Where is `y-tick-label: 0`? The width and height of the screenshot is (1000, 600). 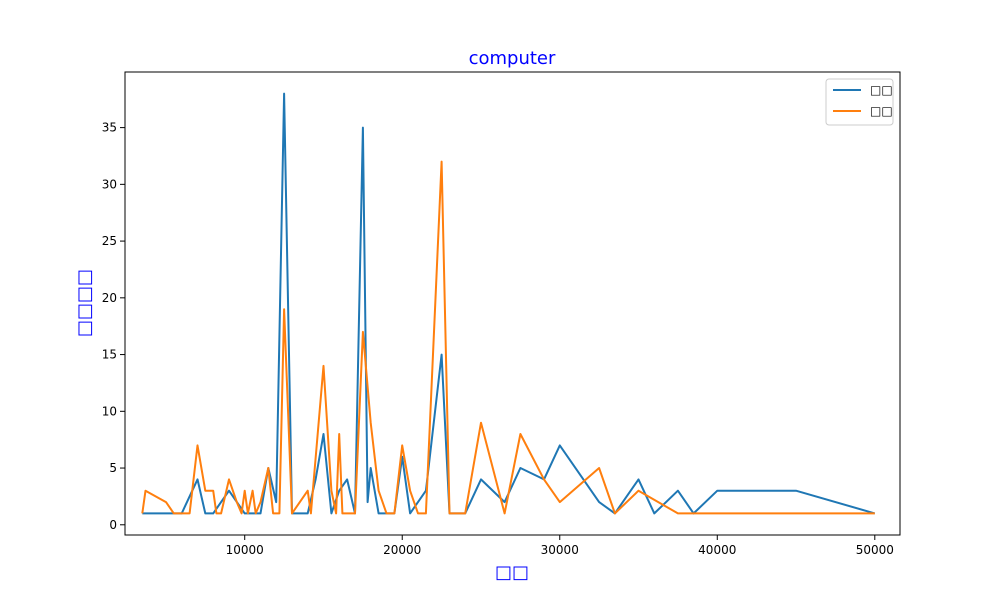 y-tick-label: 0 is located at coordinates (113, 525).